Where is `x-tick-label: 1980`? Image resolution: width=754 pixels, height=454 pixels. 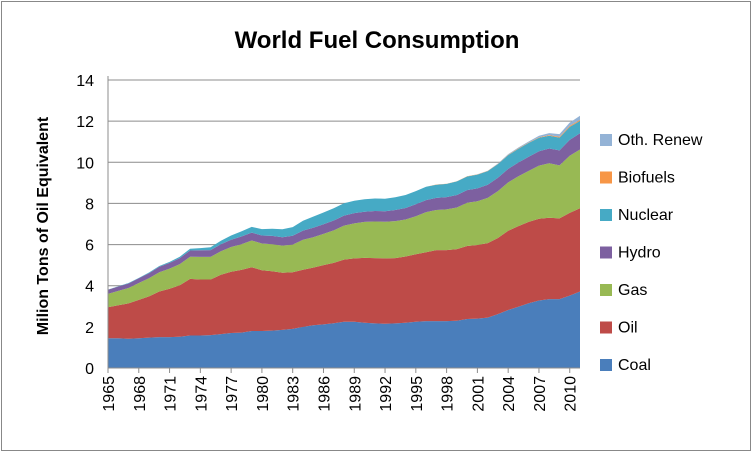 x-tick-label: 1980 is located at coordinates (263, 394).